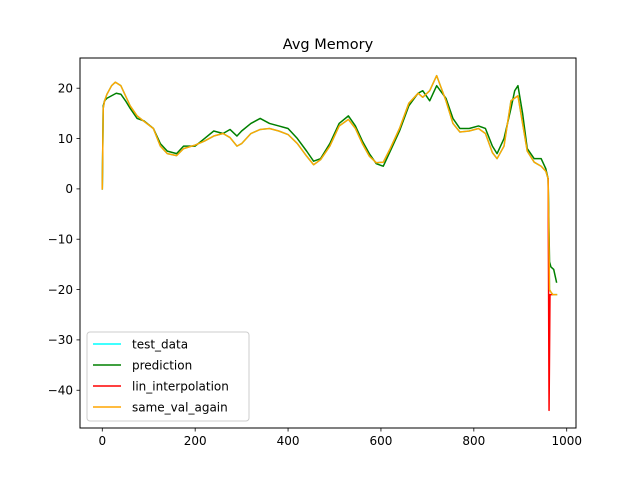 The image size is (640, 480). What do you see at coordinates (340, 438) in the screenshot?
I see `x-axis: 0 200 400 600 800 1000` at bounding box center [340, 438].